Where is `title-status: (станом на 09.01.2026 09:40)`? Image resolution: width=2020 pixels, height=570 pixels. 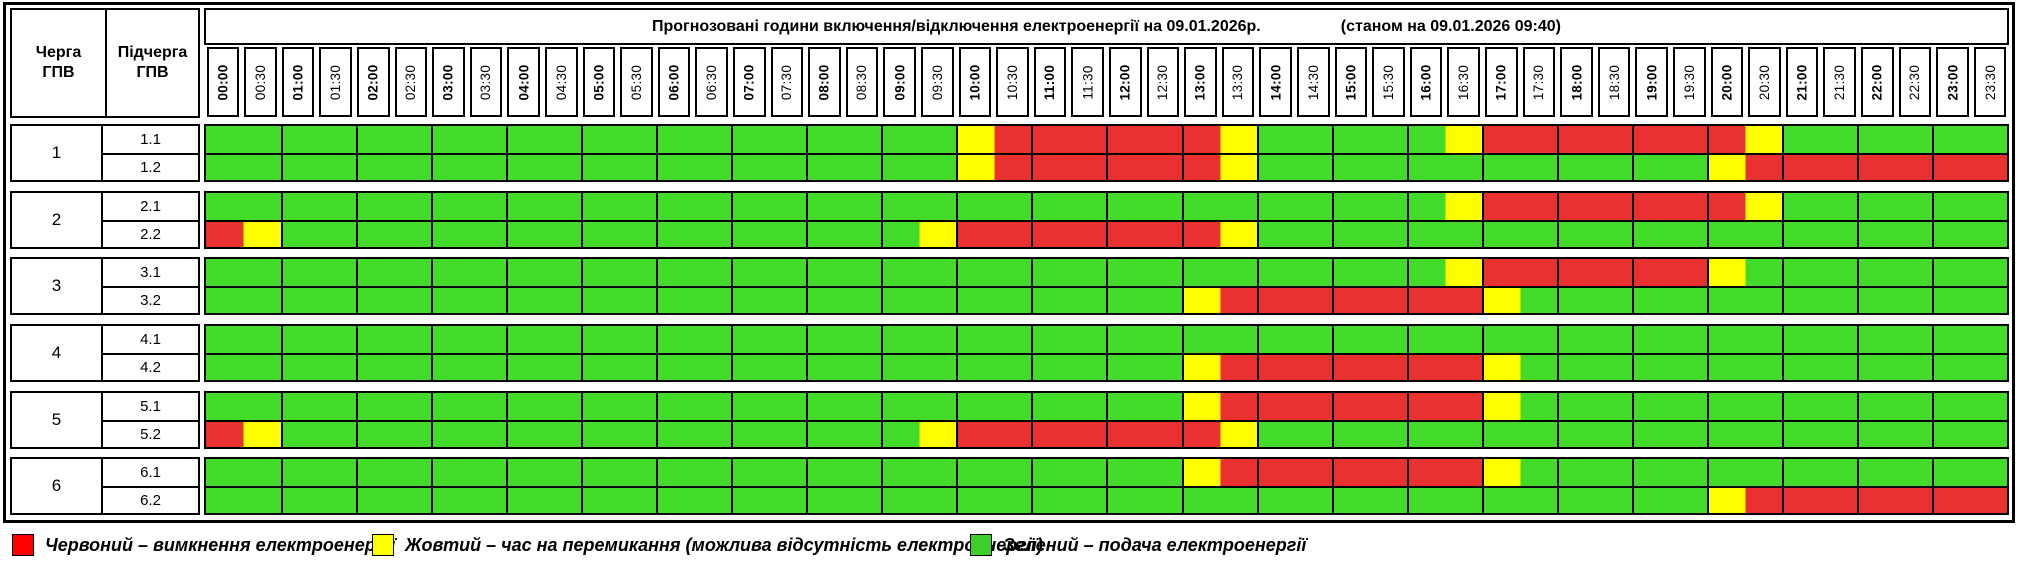
title-status: (станом на 09.01.2026 09:40) is located at coordinates (1450, 26).